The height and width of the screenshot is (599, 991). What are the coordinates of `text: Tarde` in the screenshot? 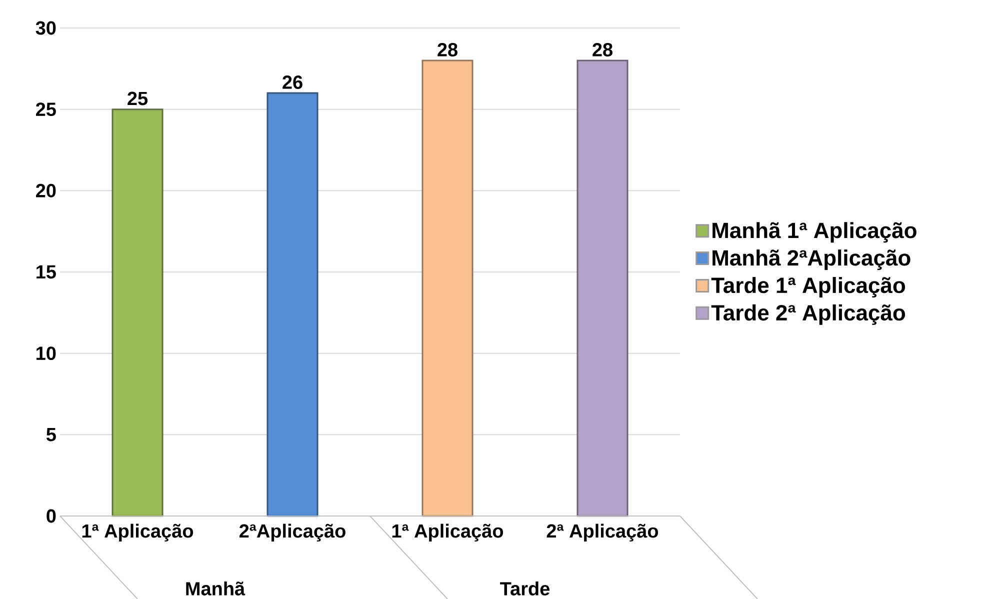 It's located at (525, 588).